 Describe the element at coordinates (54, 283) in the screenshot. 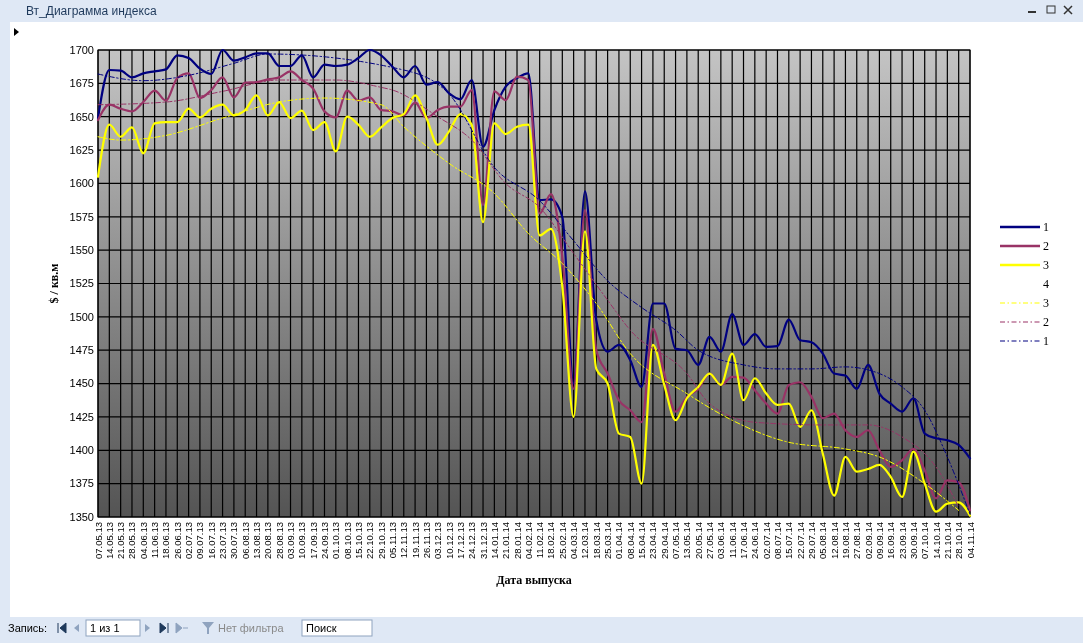

I see `y-axis-title: $ / кв.м` at that location.